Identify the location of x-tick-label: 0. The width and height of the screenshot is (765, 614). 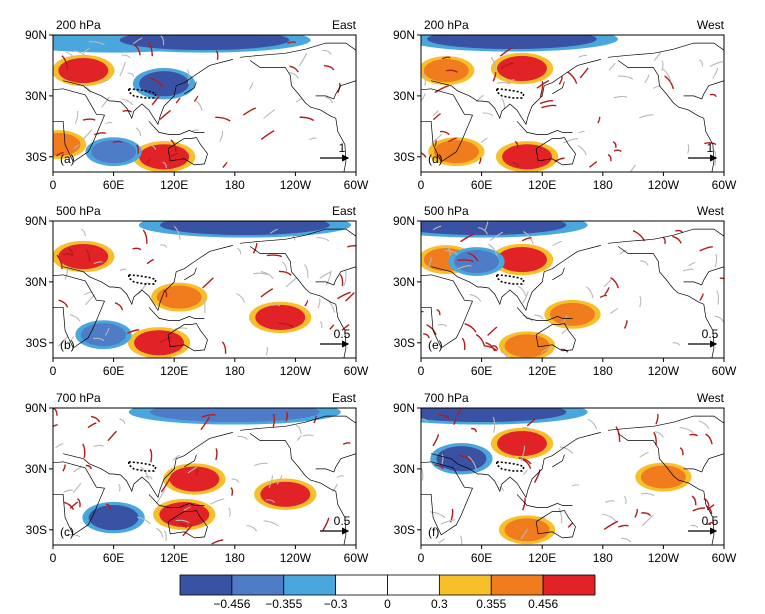
(53, 371).